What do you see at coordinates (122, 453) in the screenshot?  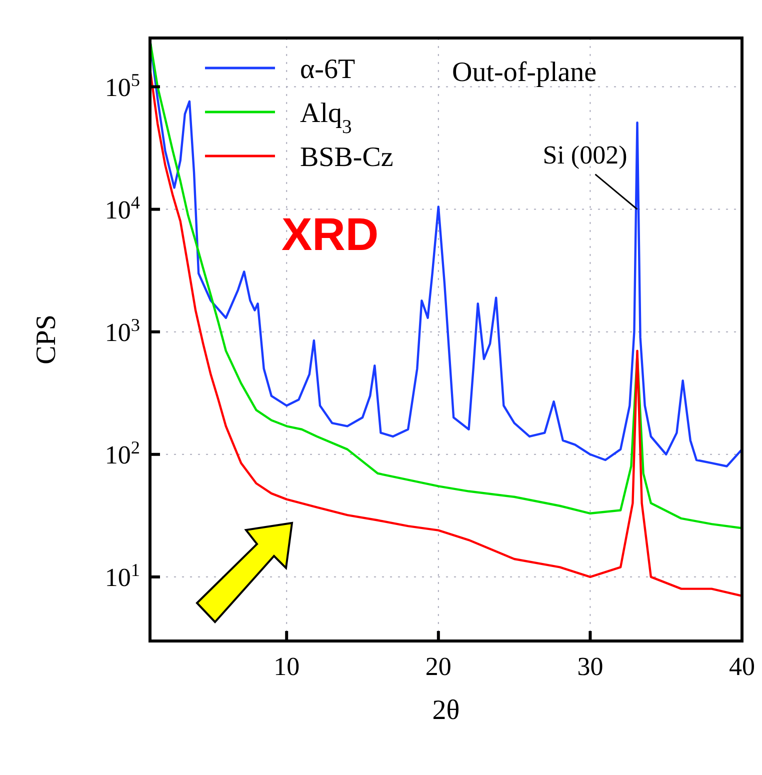 I see `y-tick-label: 10$^{2}$` at bounding box center [122, 453].